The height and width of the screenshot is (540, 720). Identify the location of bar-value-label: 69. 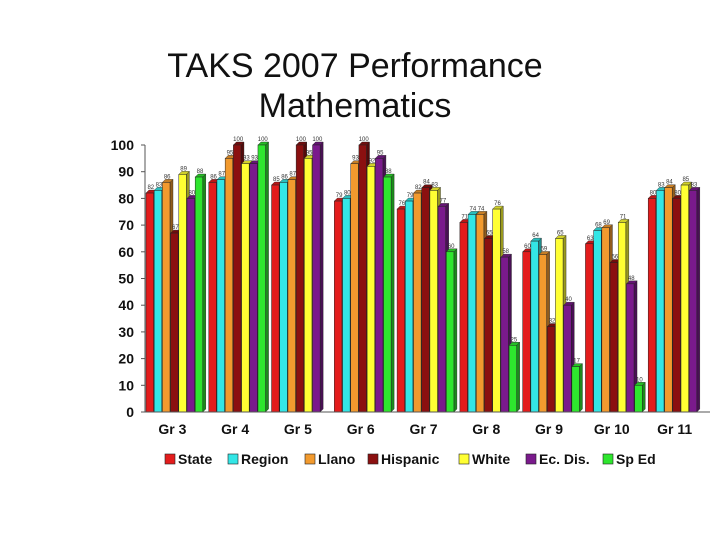
(606, 223).